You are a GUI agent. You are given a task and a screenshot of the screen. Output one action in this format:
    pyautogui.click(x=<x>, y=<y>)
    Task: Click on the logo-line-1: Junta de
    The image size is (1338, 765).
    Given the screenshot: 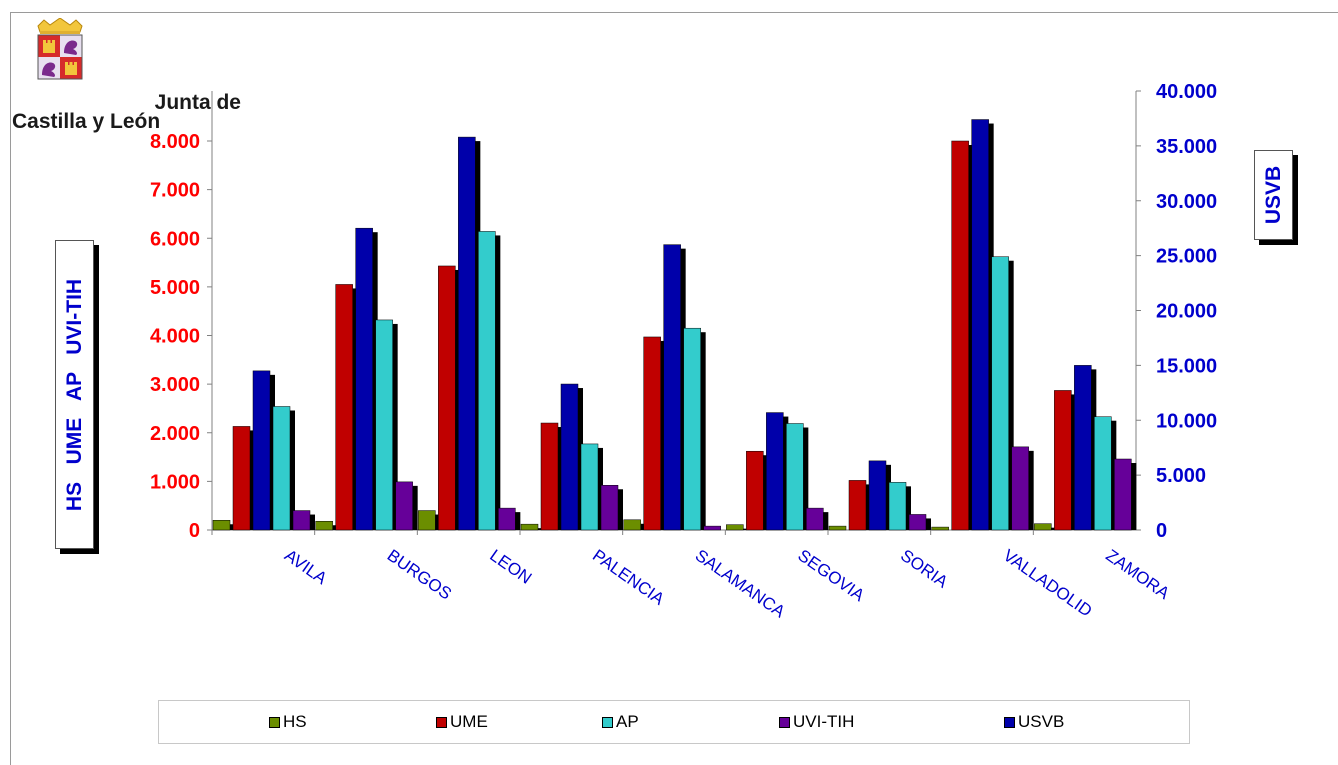 What is the action you would take?
    pyautogui.click(x=197, y=102)
    